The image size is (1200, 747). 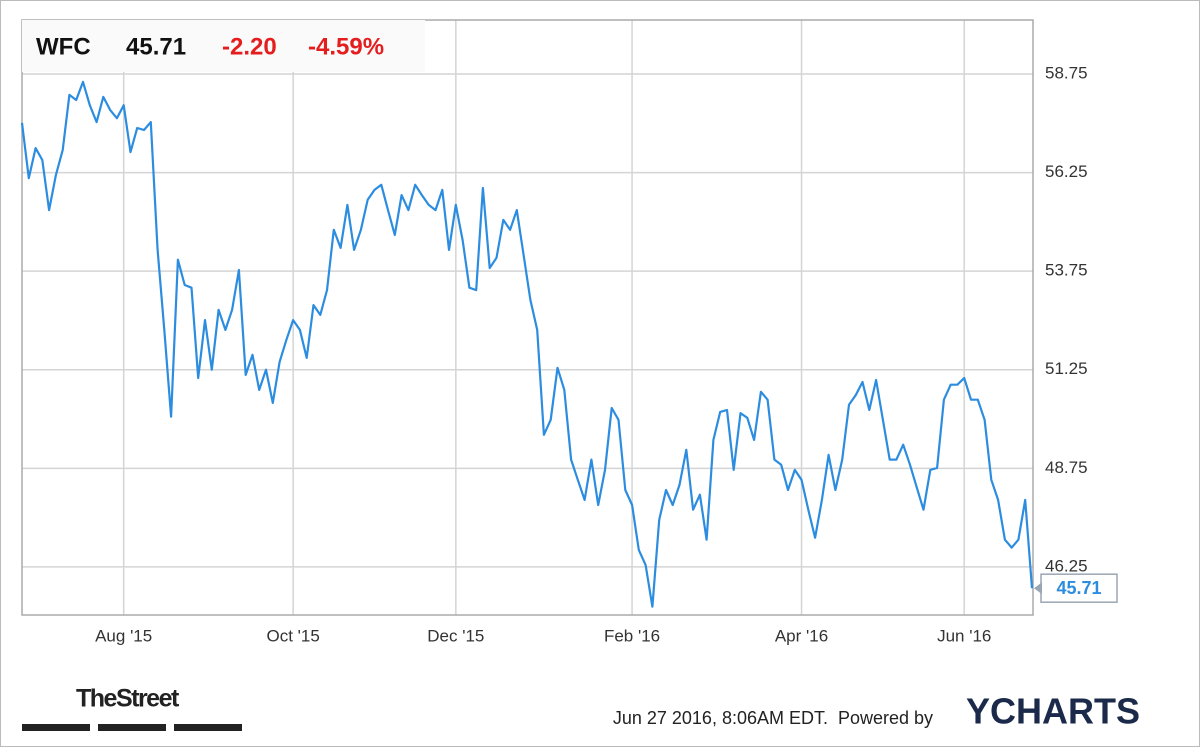 I want to click on x-tick-label: Aug '15, so click(x=123, y=635).